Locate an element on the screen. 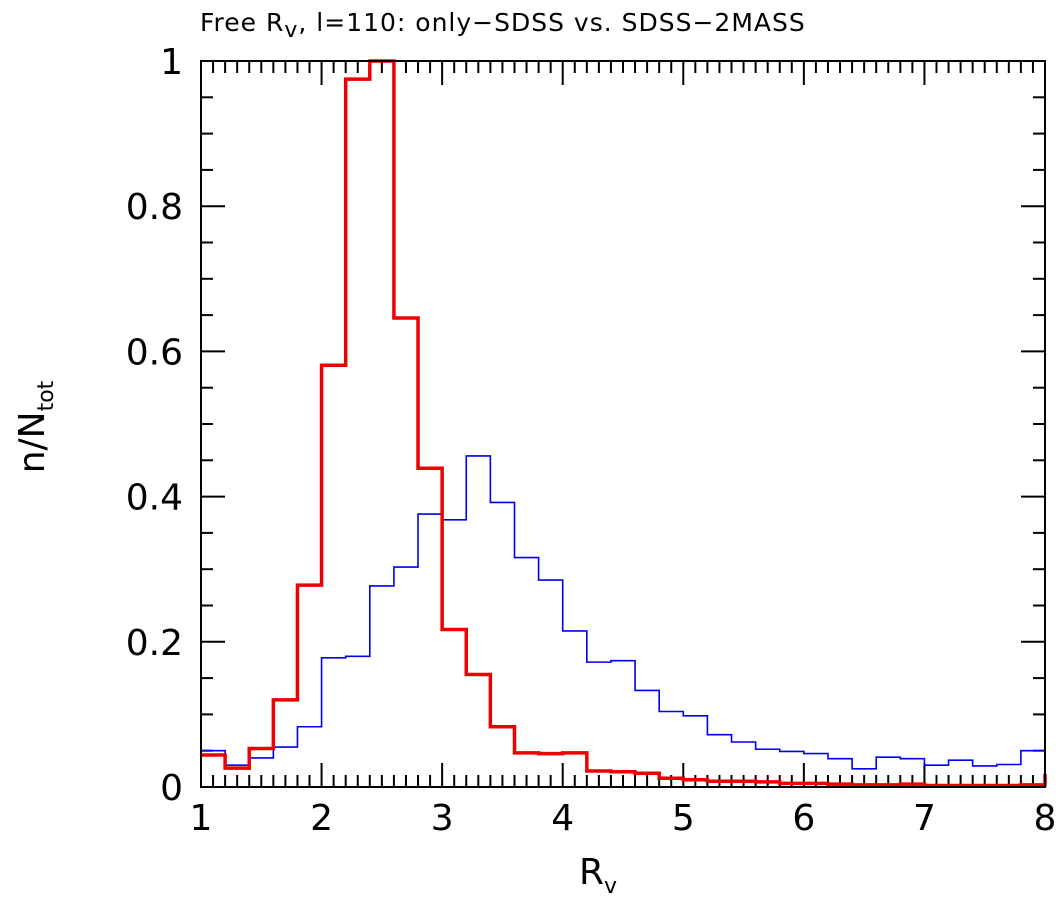 The image size is (1062, 901). x-tick-label: 6 is located at coordinates (803, 818).